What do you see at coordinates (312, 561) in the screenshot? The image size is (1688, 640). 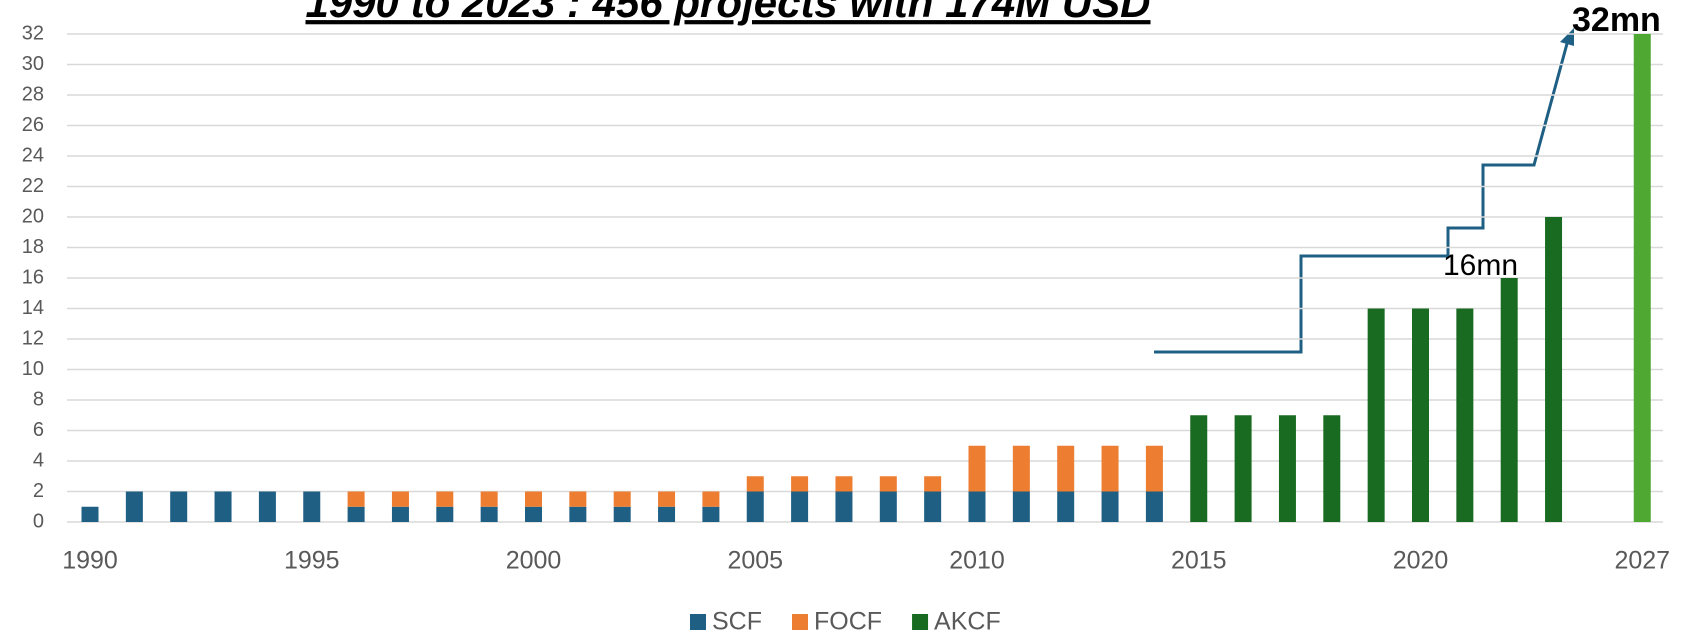 I see `x-tick-label: 1995` at bounding box center [312, 561].